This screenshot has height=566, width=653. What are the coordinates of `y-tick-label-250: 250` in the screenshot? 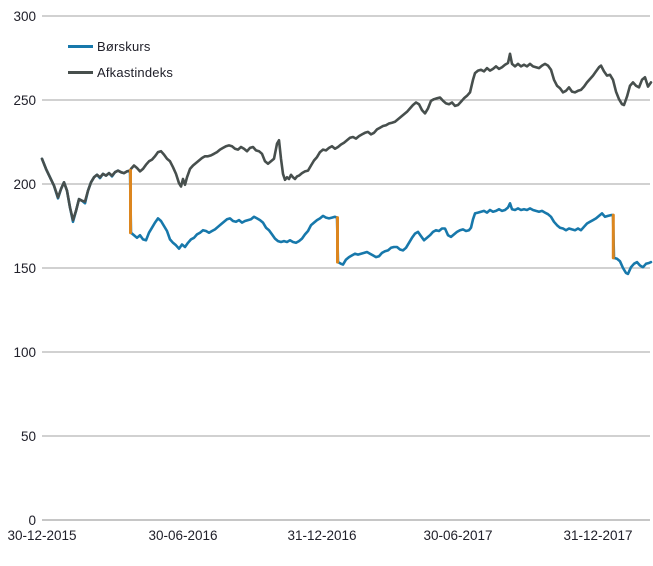 It's located at (24, 100).